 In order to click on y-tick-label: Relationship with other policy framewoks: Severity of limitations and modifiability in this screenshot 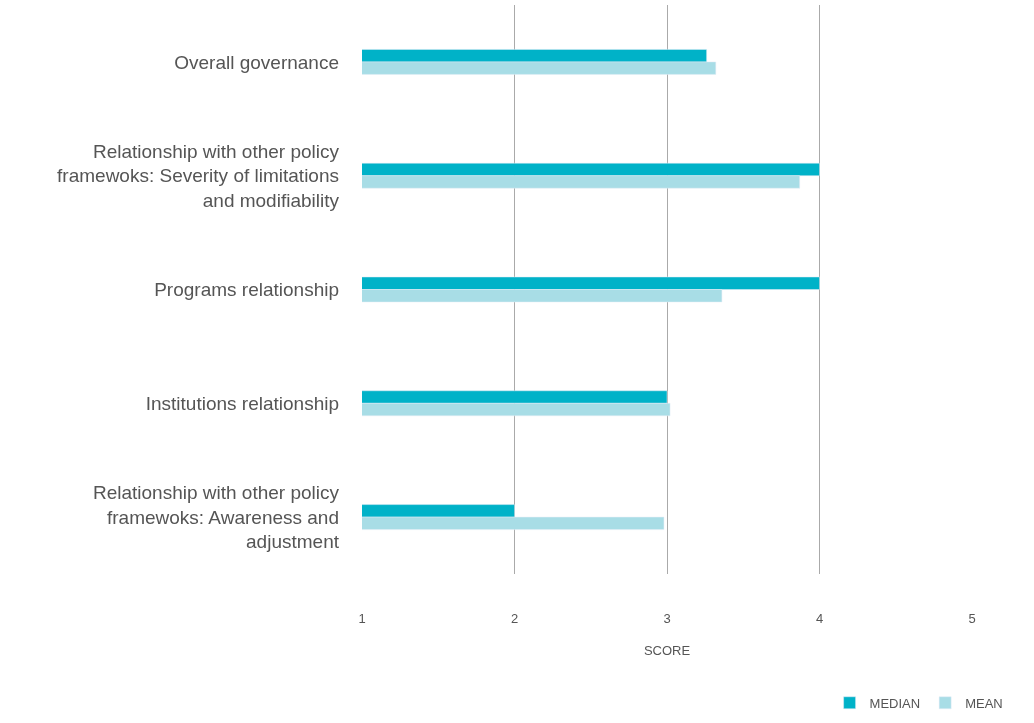, I will do `click(198, 176)`.